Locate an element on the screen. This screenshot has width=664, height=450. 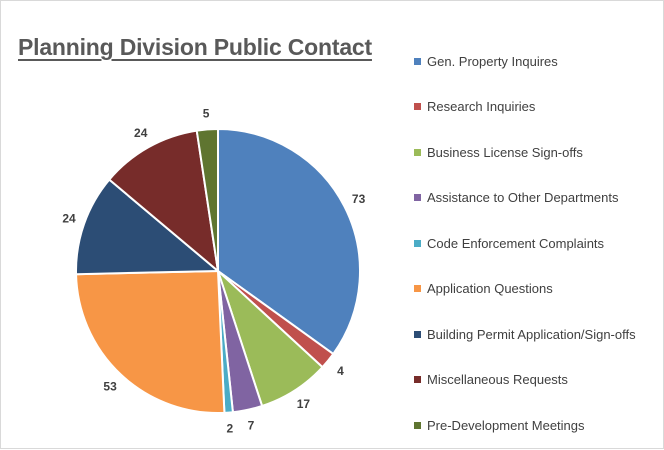
data-label: 7 is located at coordinates (251, 426).